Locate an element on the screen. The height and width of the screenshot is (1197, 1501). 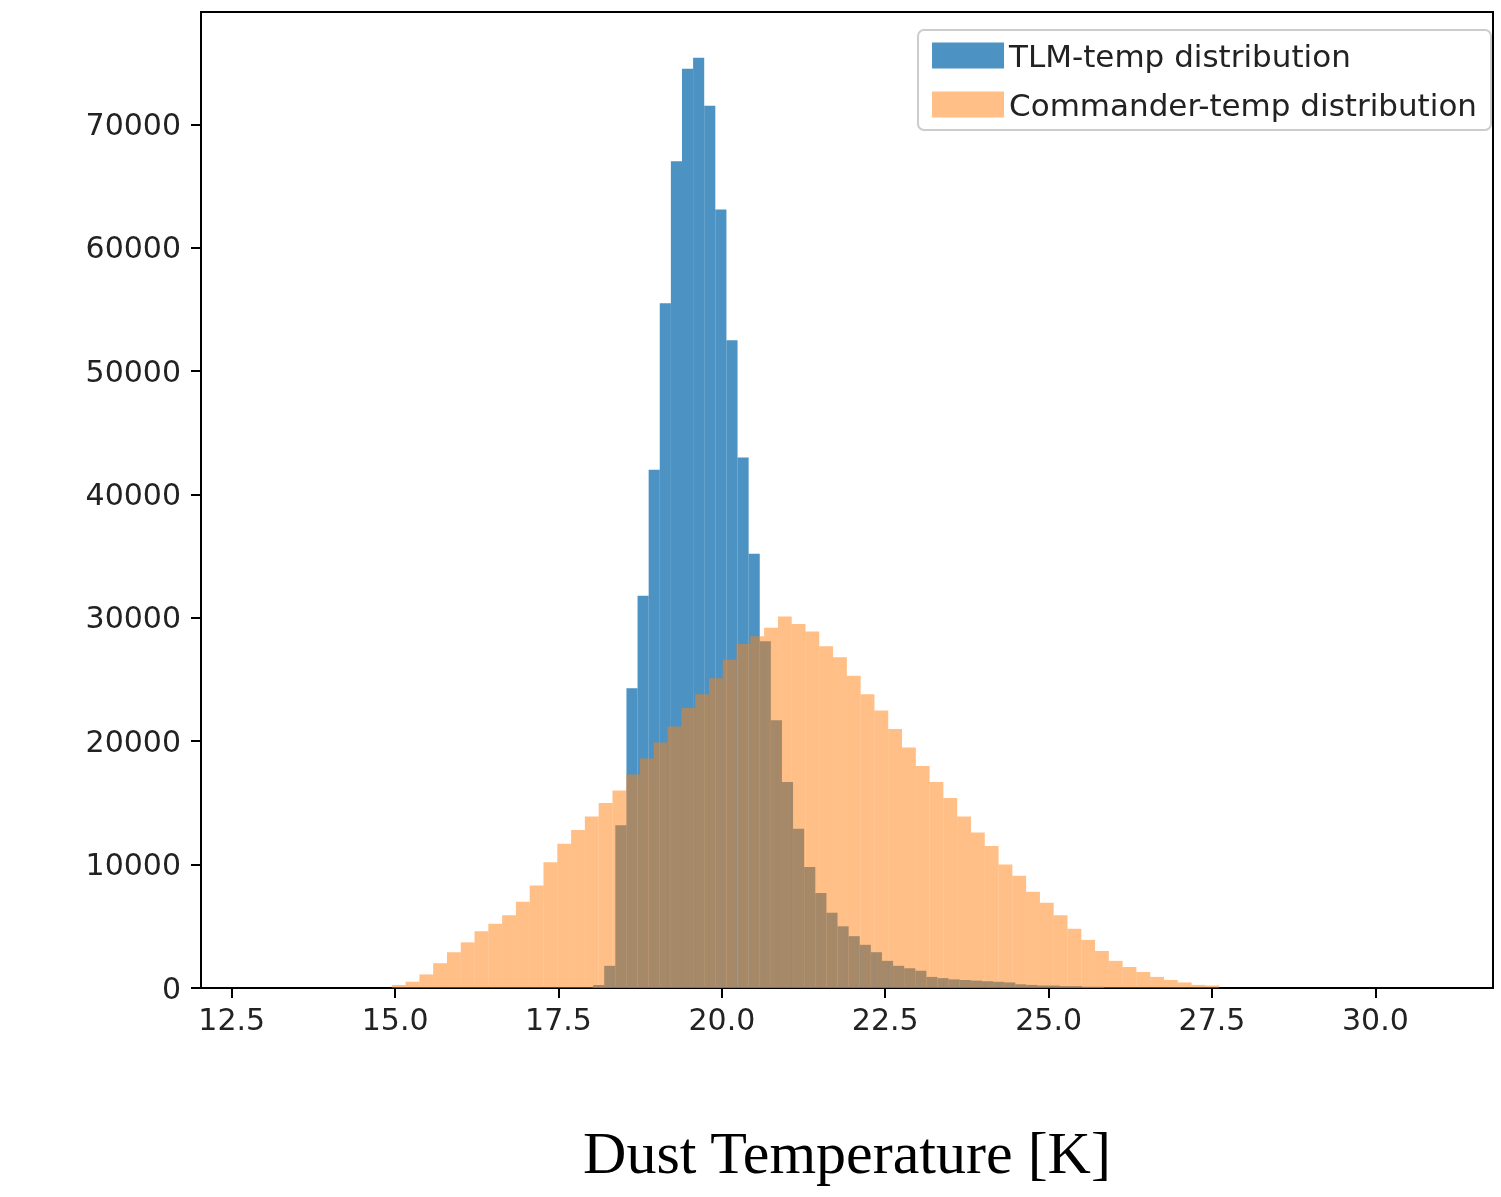
x-tick-label: 25.0 is located at coordinates (1049, 1019).